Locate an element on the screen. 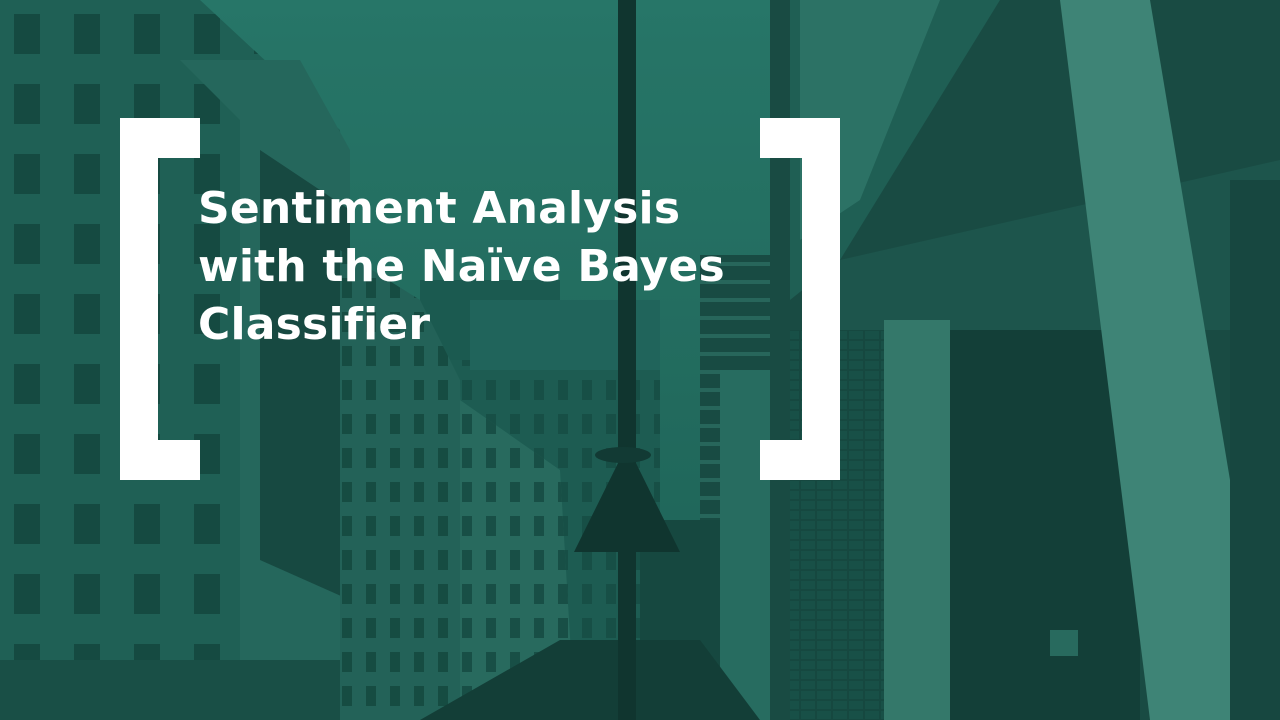  slide-title-line-2: with the Naïve Bayes is located at coordinates (461, 266).